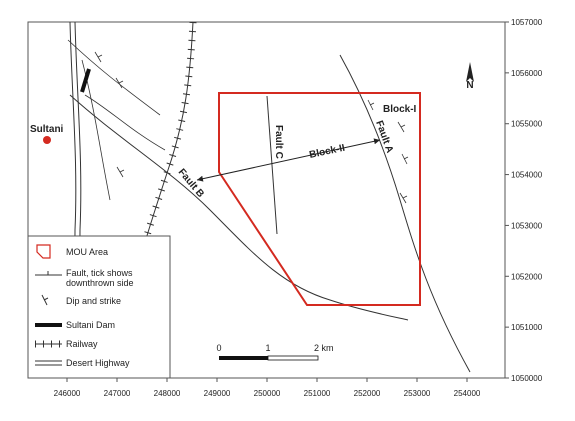 Image resolution: width=575 pixels, height=421 pixels. I want to click on north-label: N, so click(469, 85).